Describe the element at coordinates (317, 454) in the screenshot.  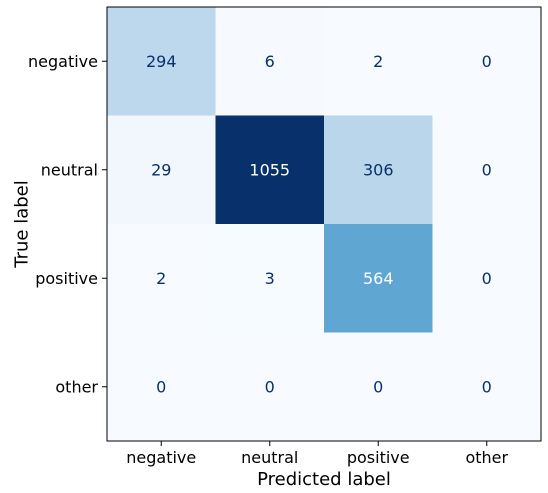
I see `x-axis-ticks: negative neutral positive other` at that location.